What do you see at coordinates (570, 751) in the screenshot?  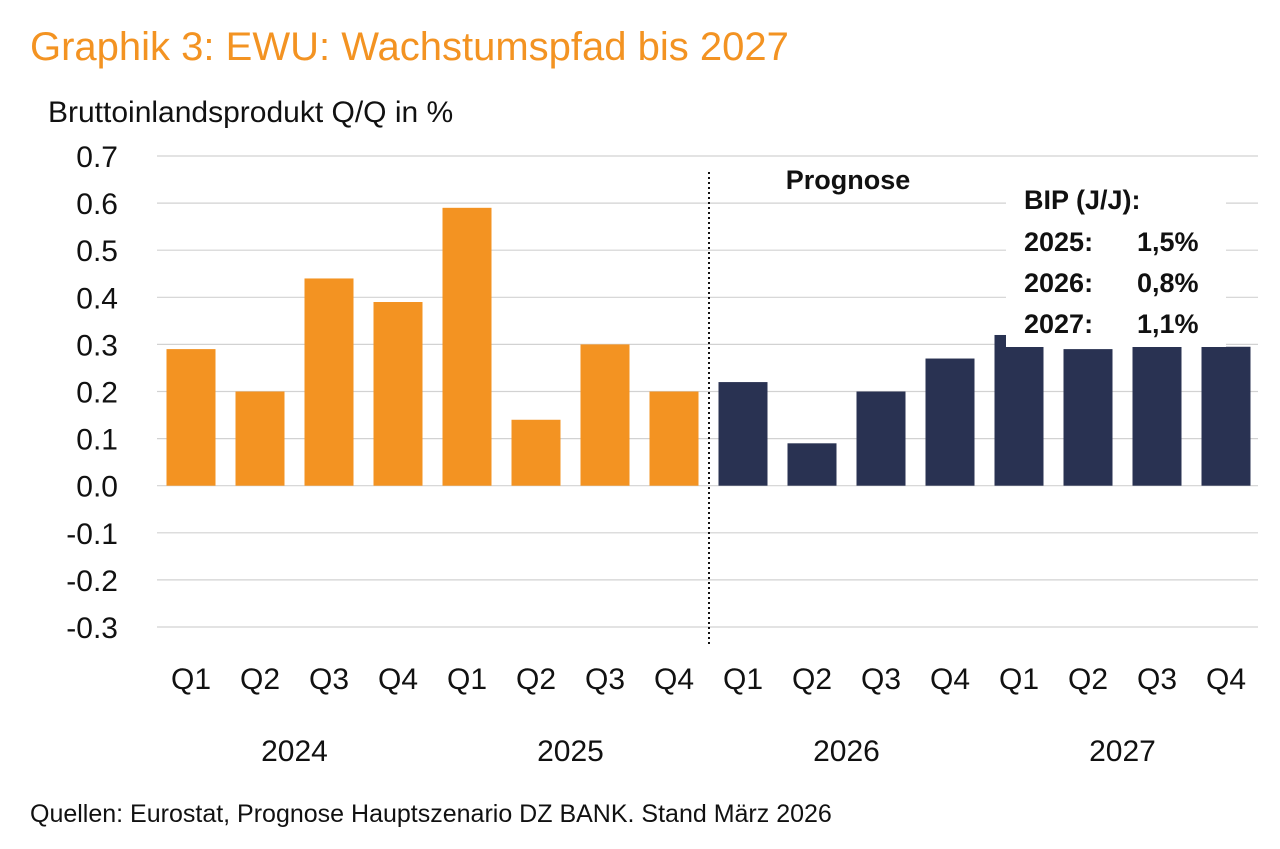 I see `year-label: 2025` at bounding box center [570, 751].